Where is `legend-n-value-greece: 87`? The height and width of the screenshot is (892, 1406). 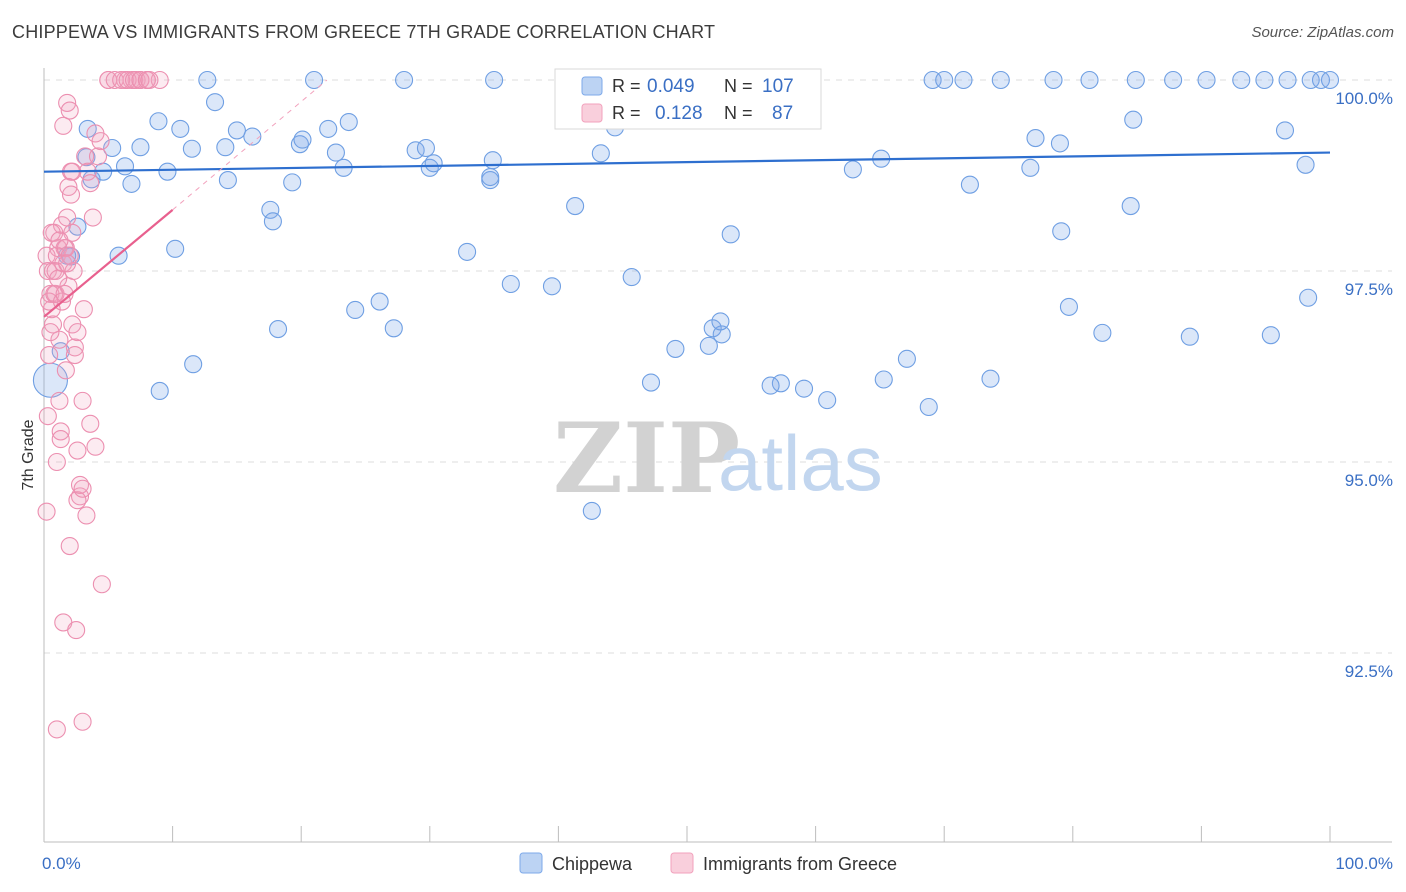
legend-n-value-greece: 87 is located at coordinates (782, 113).